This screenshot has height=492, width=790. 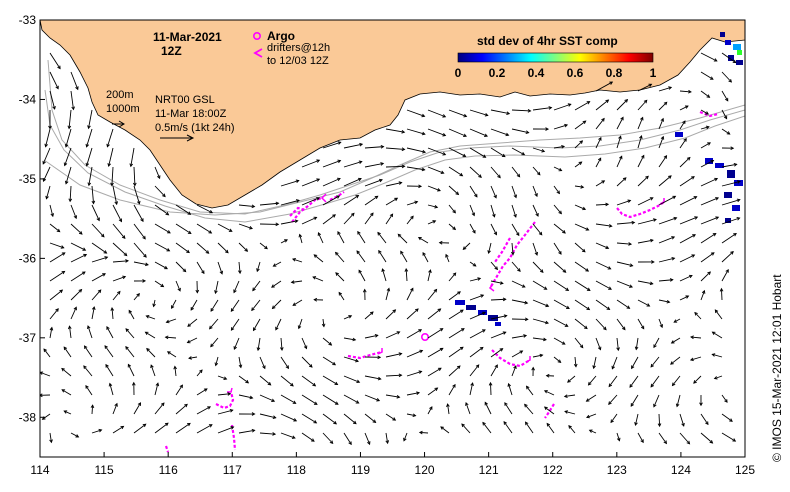 I want to click on argo-legend-icon, so click(x=257, y=35).